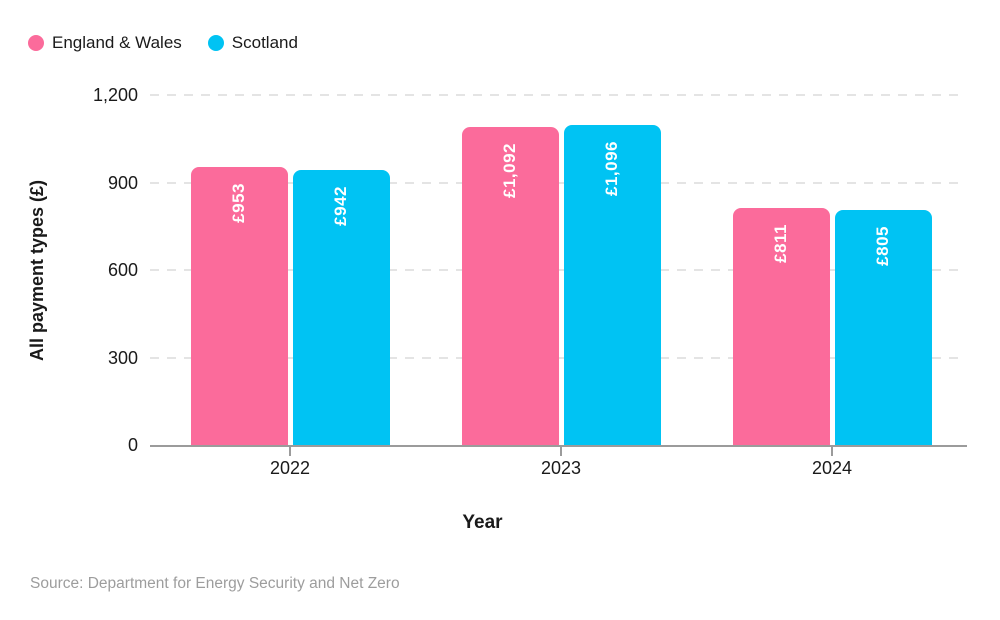 The image size is (1000, 620). What do you see at coordinates (781, 326) in the screenshot?
I see `bar: £811` at bounding box center [781, 326].